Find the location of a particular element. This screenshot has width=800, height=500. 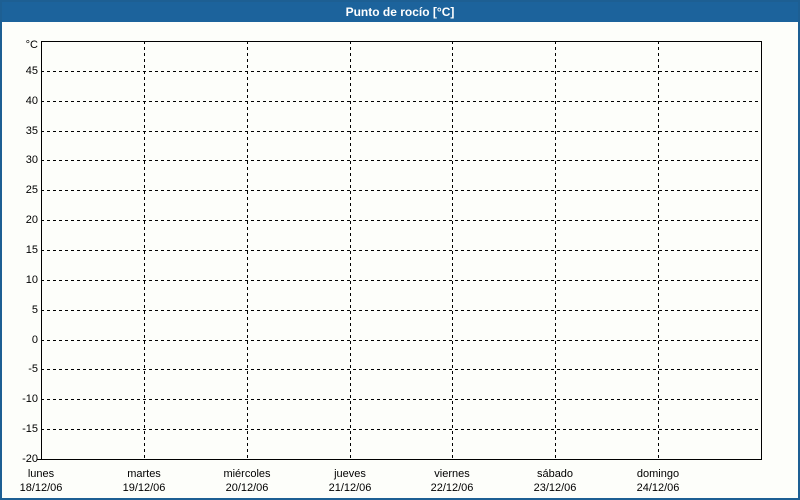

title-bar: Punto de rocío [°C] is located at coordinates (400, 12).